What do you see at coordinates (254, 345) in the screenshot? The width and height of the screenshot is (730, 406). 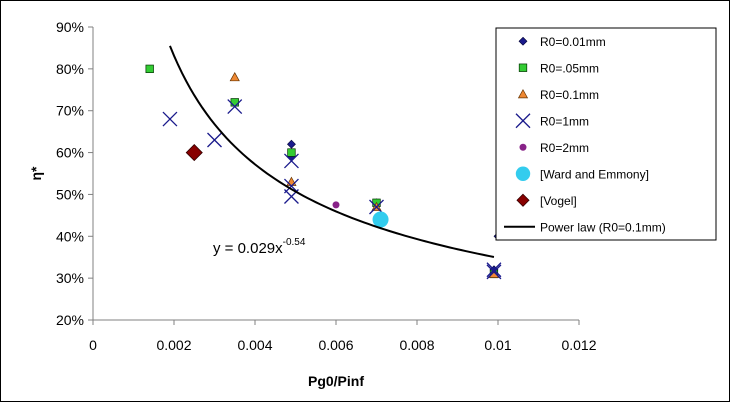 I see `x-tick-label: 0.004` at bounding box center [254, 345].